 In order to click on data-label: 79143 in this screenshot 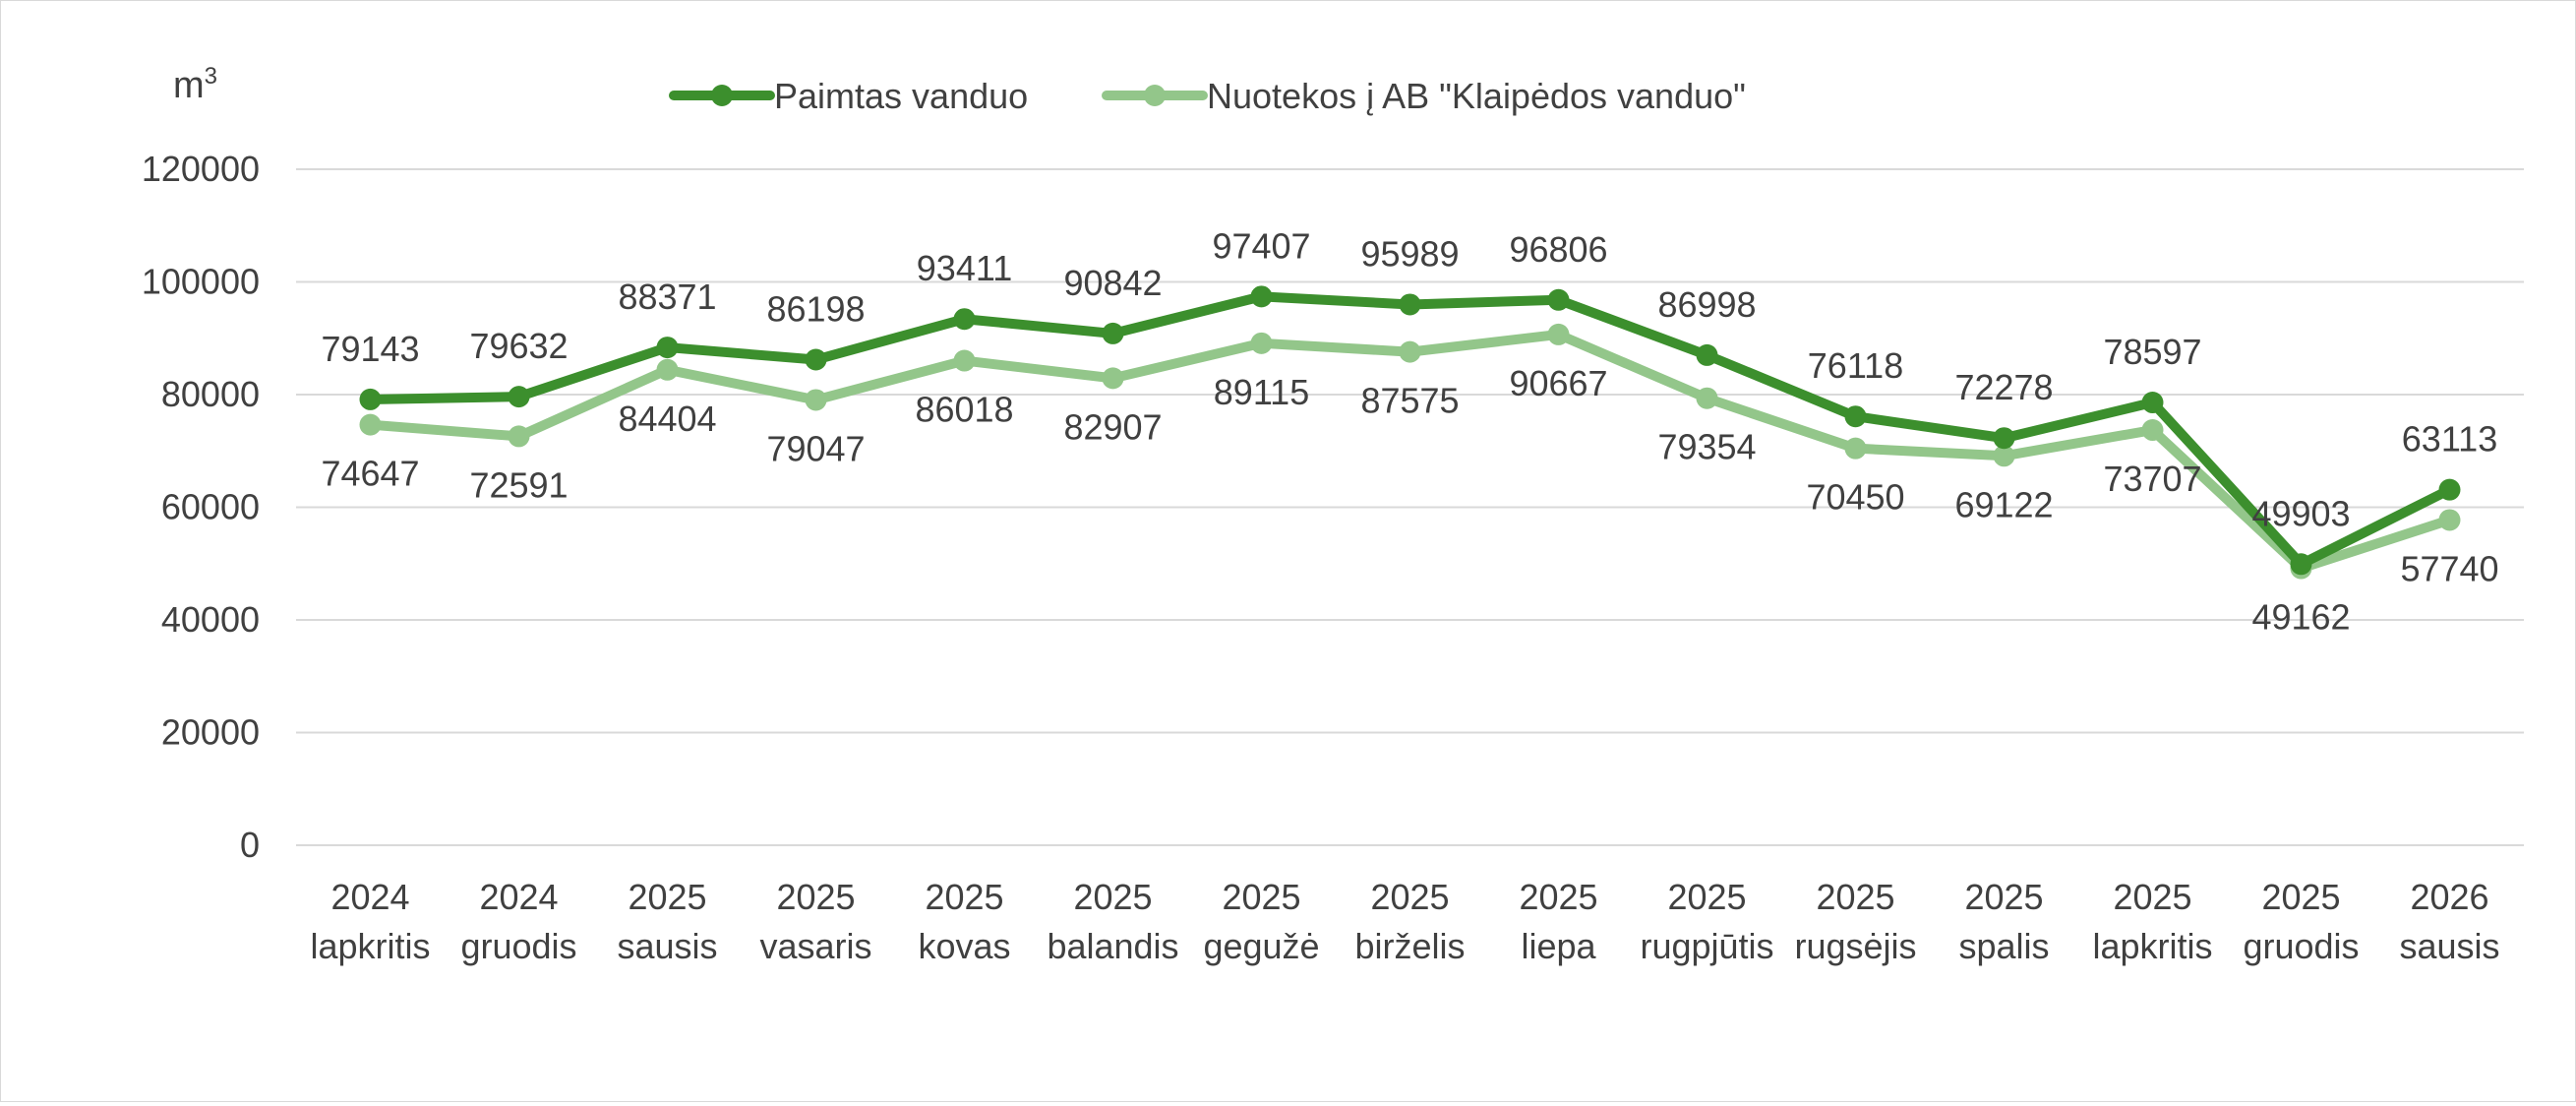, I will do `click(370, 349)`.